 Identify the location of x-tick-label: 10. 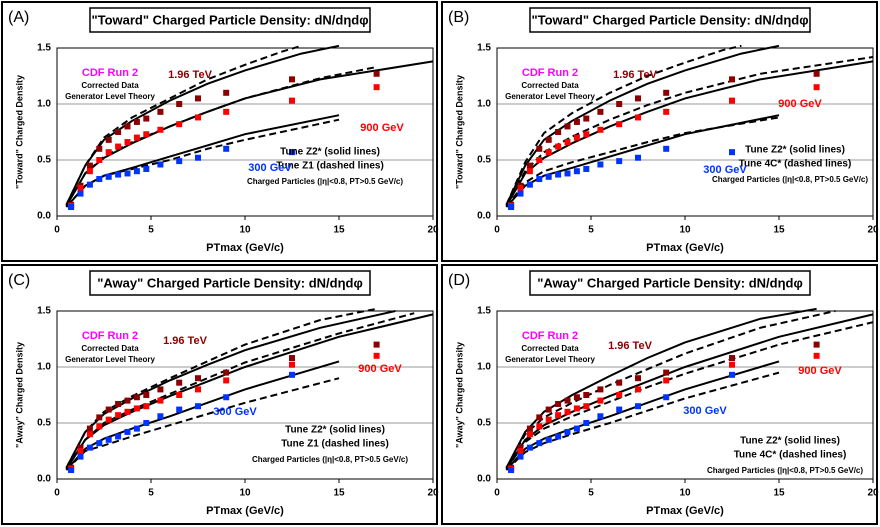
(245, 230).